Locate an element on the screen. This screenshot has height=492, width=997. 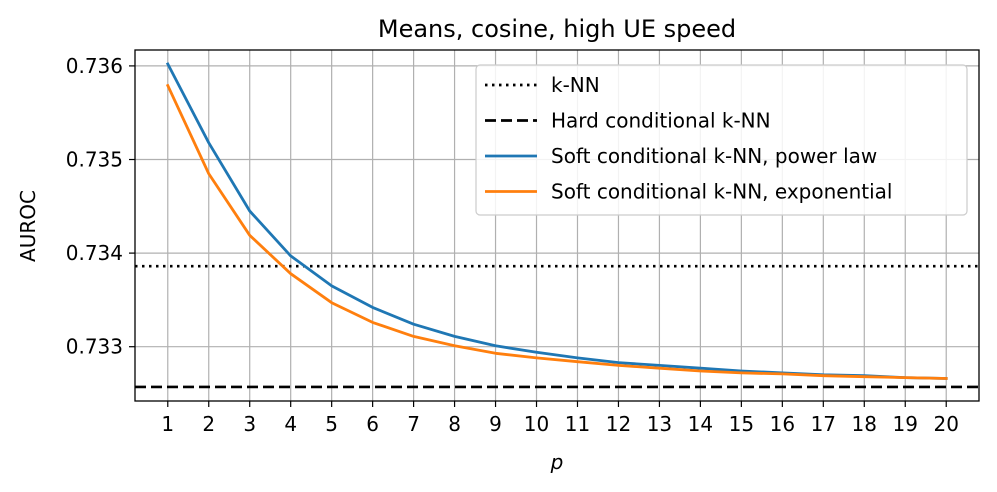
x-tick-label: 8 is located at coordinates (454, 424).